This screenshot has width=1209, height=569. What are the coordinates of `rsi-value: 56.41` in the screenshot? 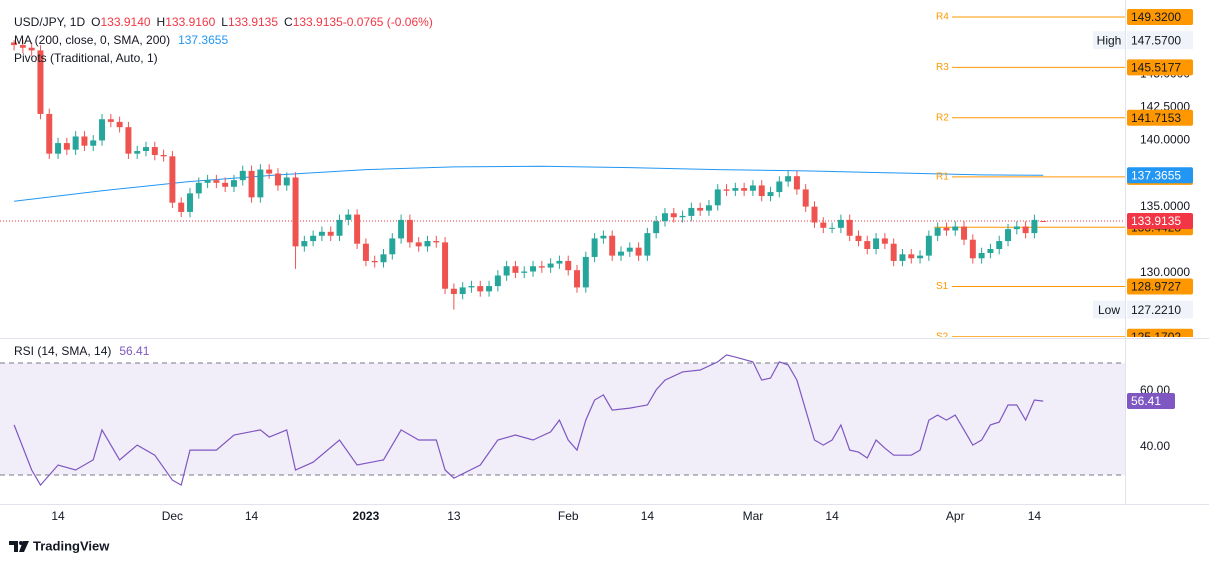 It's located at (134, 351).